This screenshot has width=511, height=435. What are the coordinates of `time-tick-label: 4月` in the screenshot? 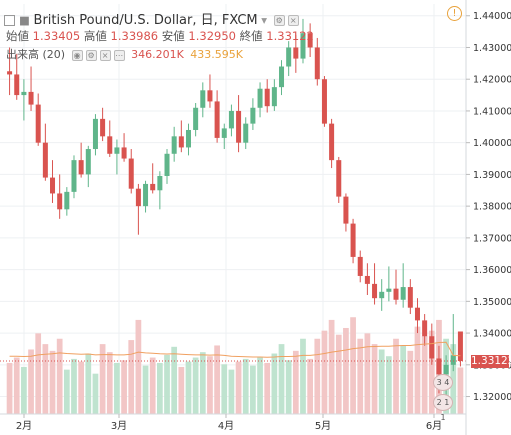 It's located at (226, 426).